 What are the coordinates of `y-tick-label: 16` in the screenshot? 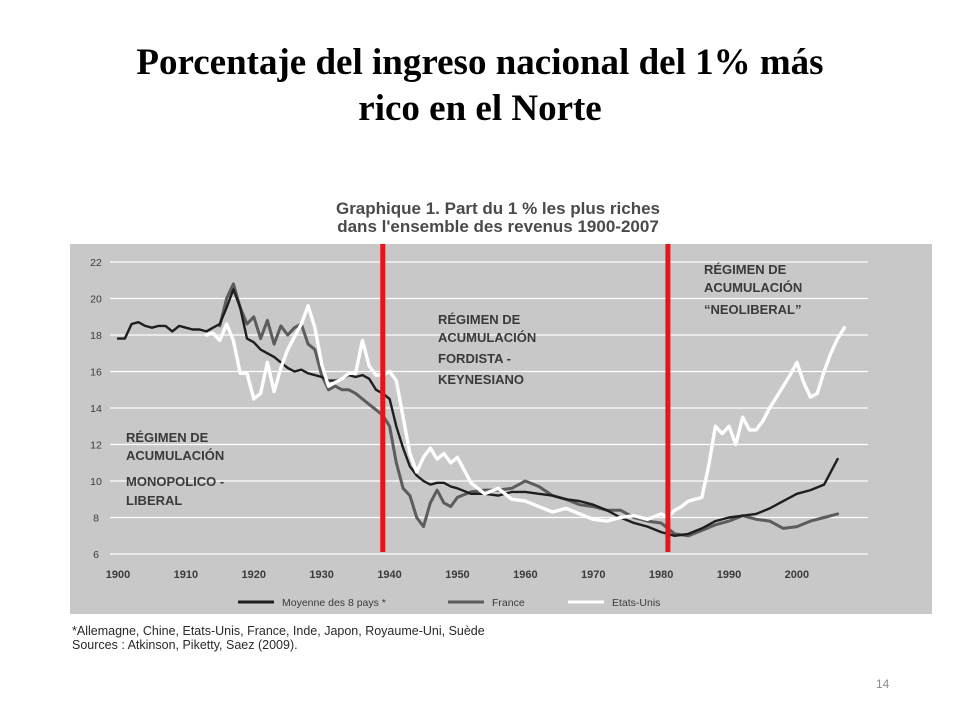 It's located at (96, 373).